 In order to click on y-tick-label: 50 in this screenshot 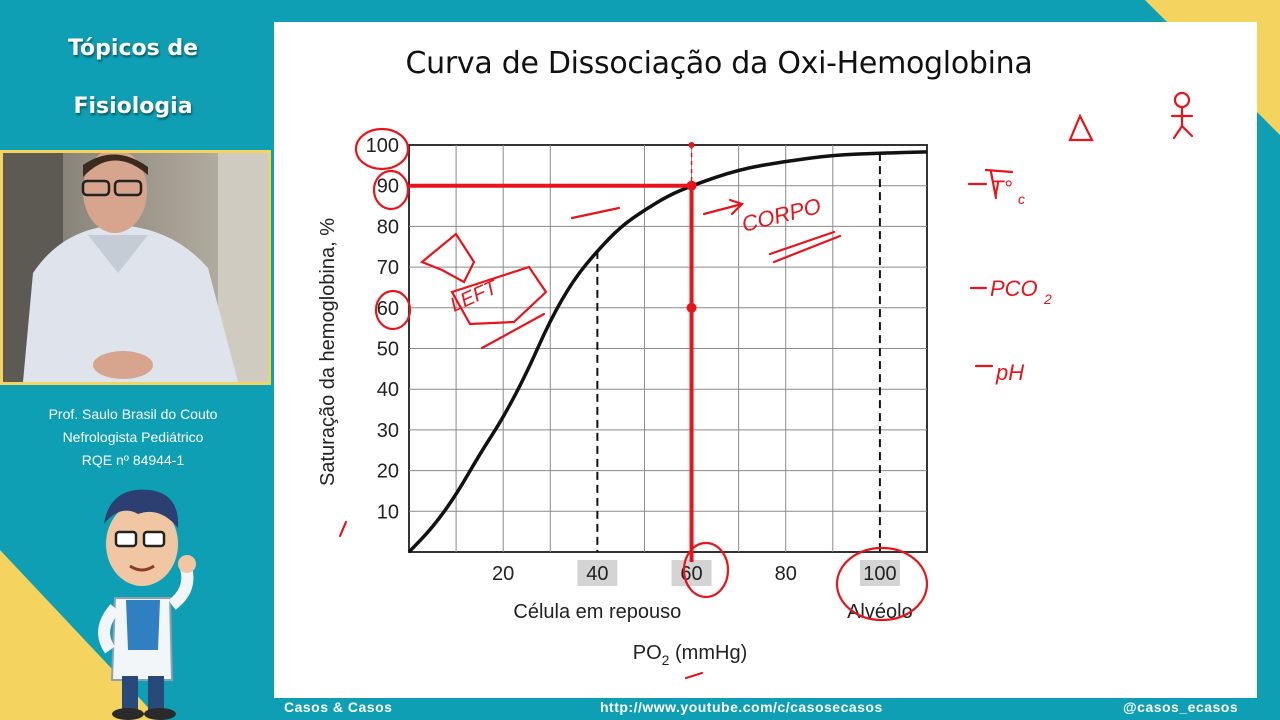, I will do `click(388, 350)`.